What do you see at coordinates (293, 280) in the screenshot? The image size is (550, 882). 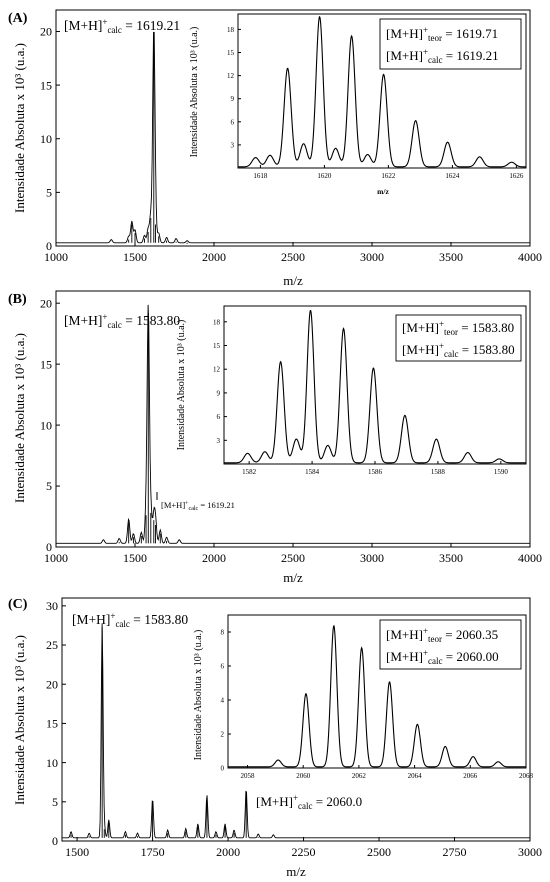 I see `panel-a-xlabel: m/z` at bounding box center [293, 280].